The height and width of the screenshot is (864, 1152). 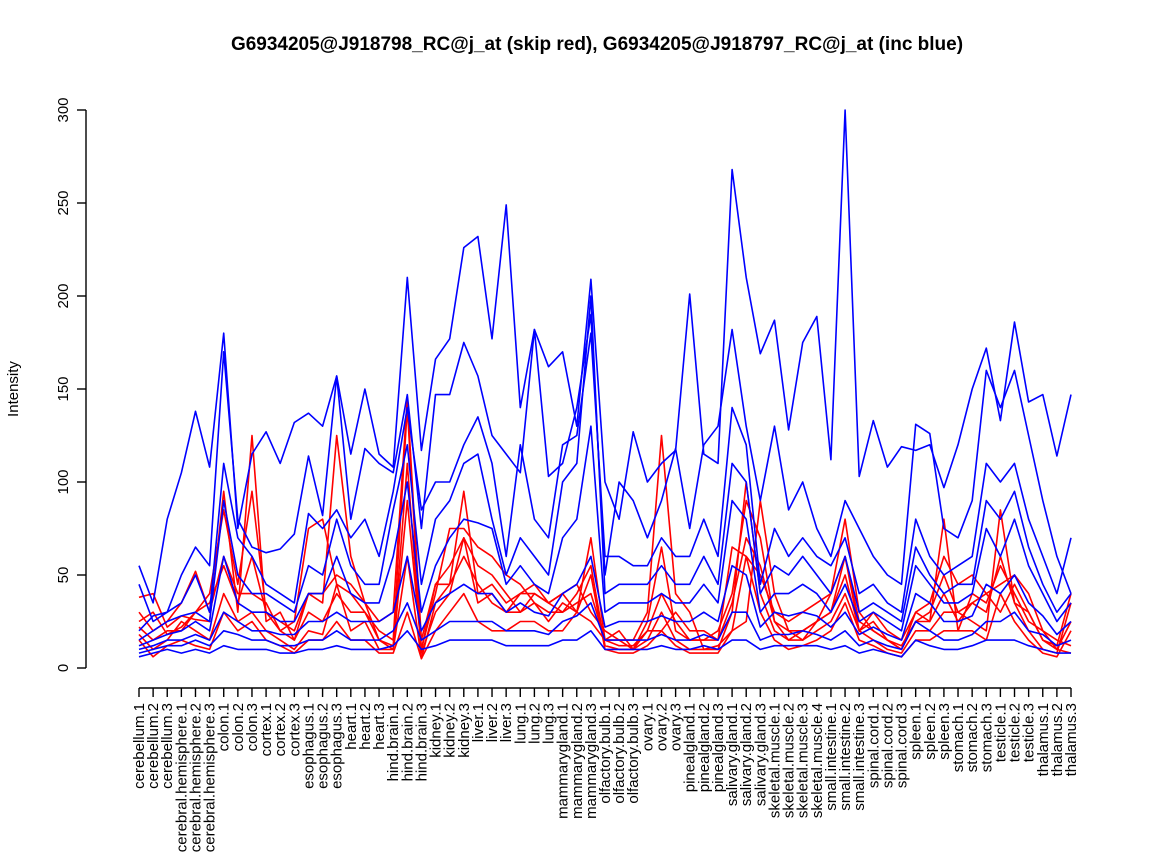 I want to click on y-tick-label: 300, so click(x=63, y=109).